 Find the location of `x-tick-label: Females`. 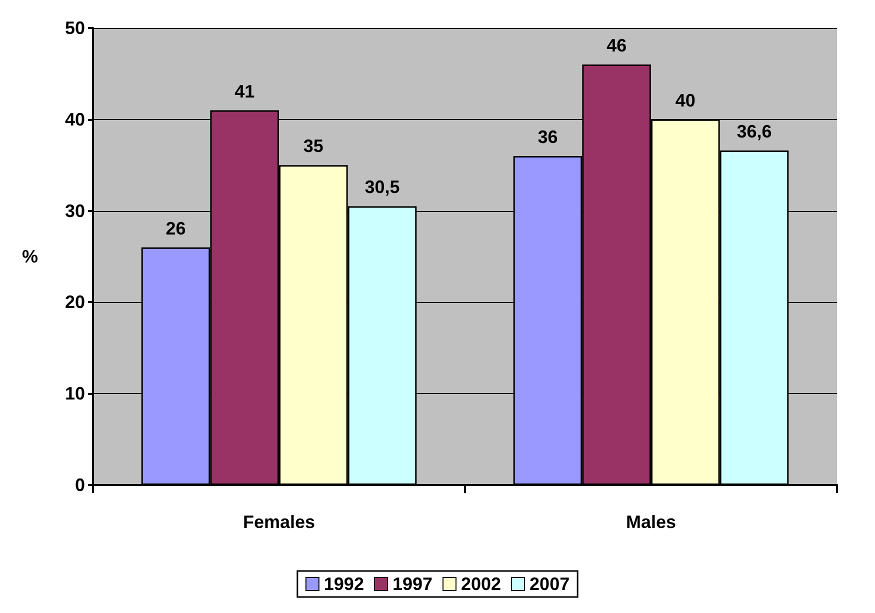

x-tick-label: Females is located at coordinates (279, 522).